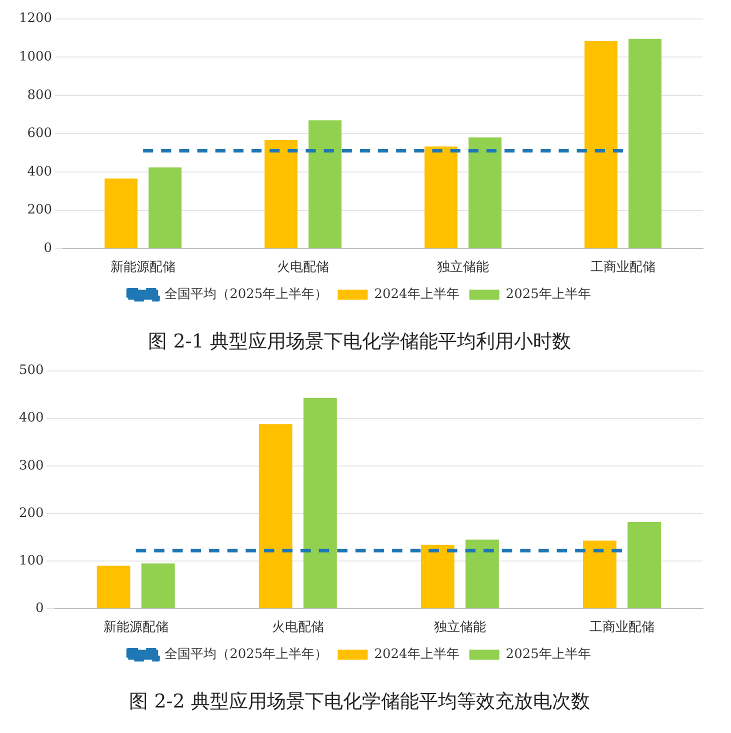 Image resolution: width=731 pixels, height=733 pixels. Describe the element at coordinates (35, 56) in the screenshot. I see `y-tick-label: 1000` at that location.